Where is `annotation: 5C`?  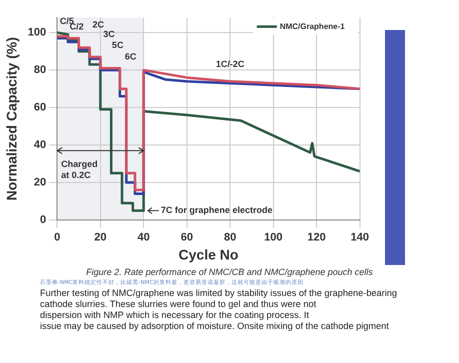 annotation: 5C is located at coordinates (118, 45).